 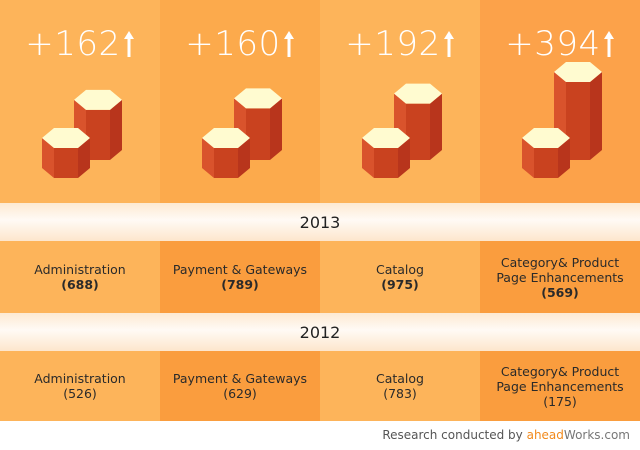 I want to click on category-count: (688), so click(x=80, y=284).